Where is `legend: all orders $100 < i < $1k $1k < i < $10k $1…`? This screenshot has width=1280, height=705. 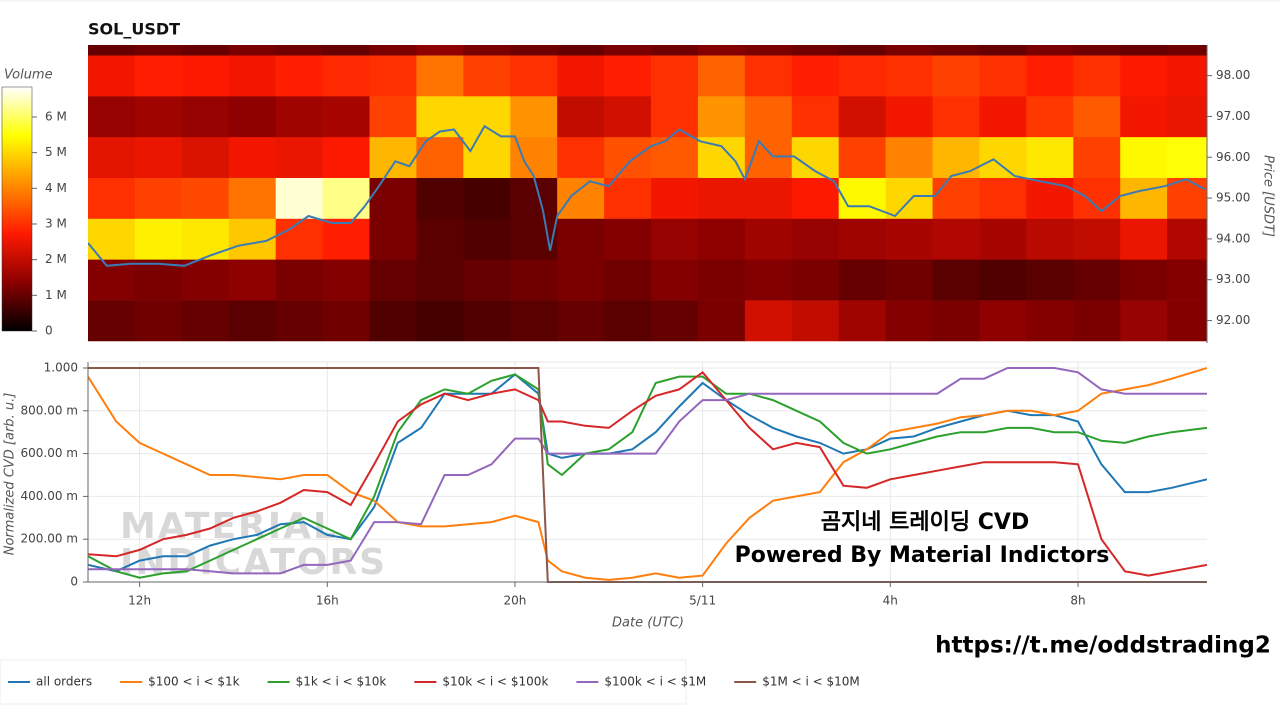 legend: all orders $100 < i < $1k $1k < i < $10k $1… is located at coordinates (434, 682).